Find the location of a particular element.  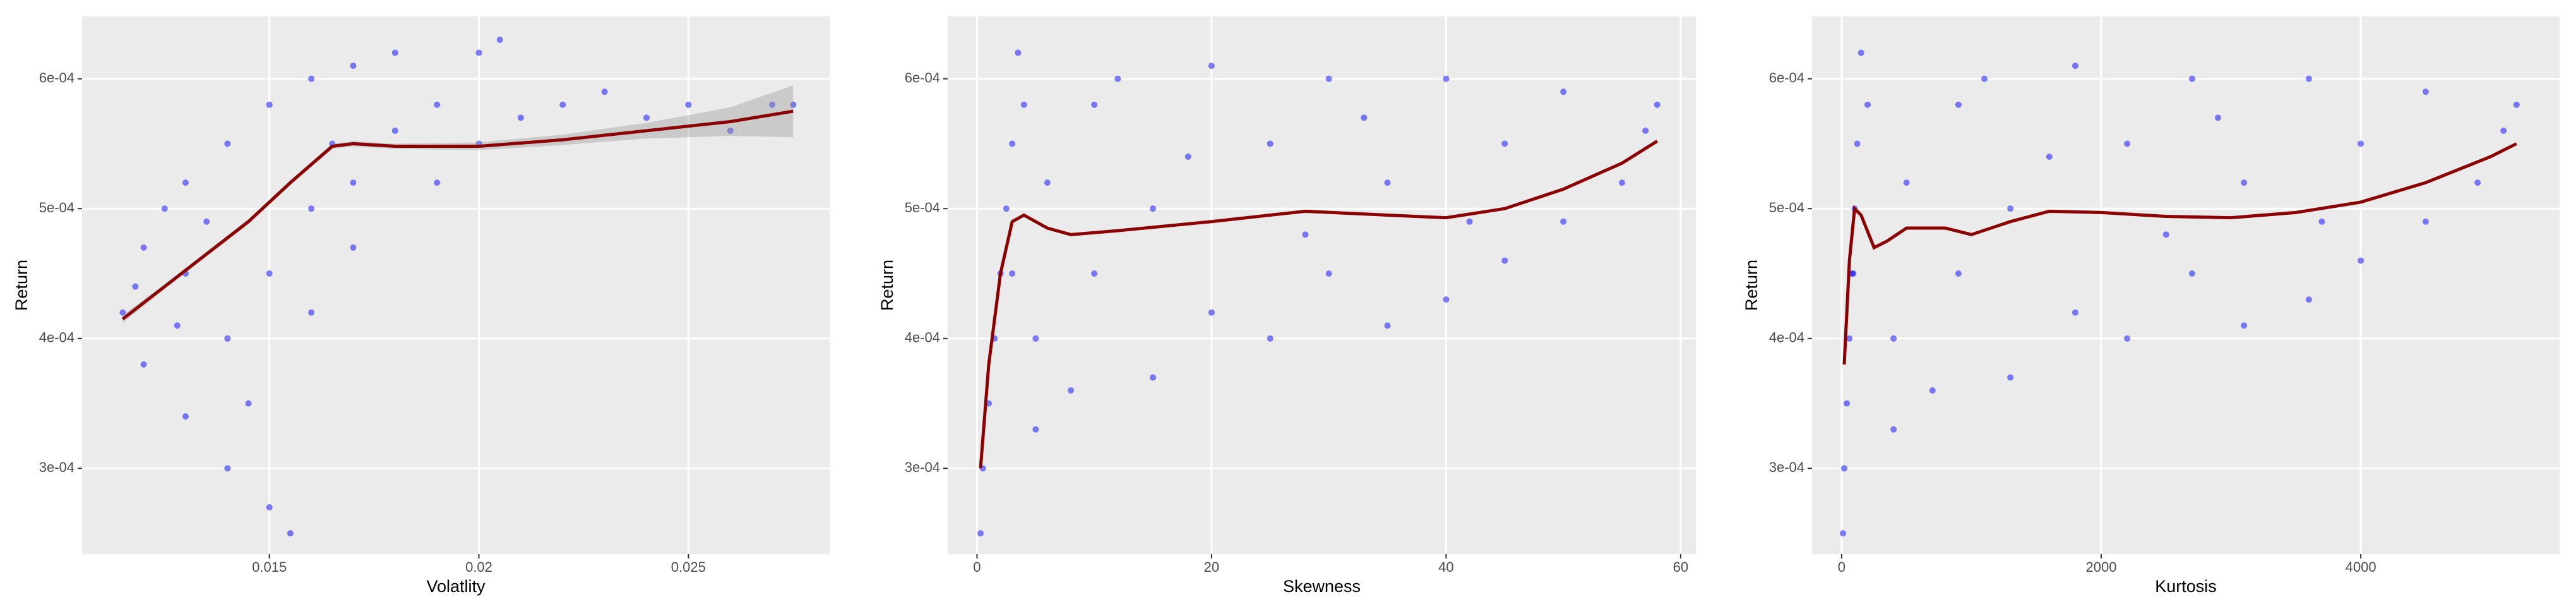

x-tick-label: 0.025 is located at coordinates (688, 567).